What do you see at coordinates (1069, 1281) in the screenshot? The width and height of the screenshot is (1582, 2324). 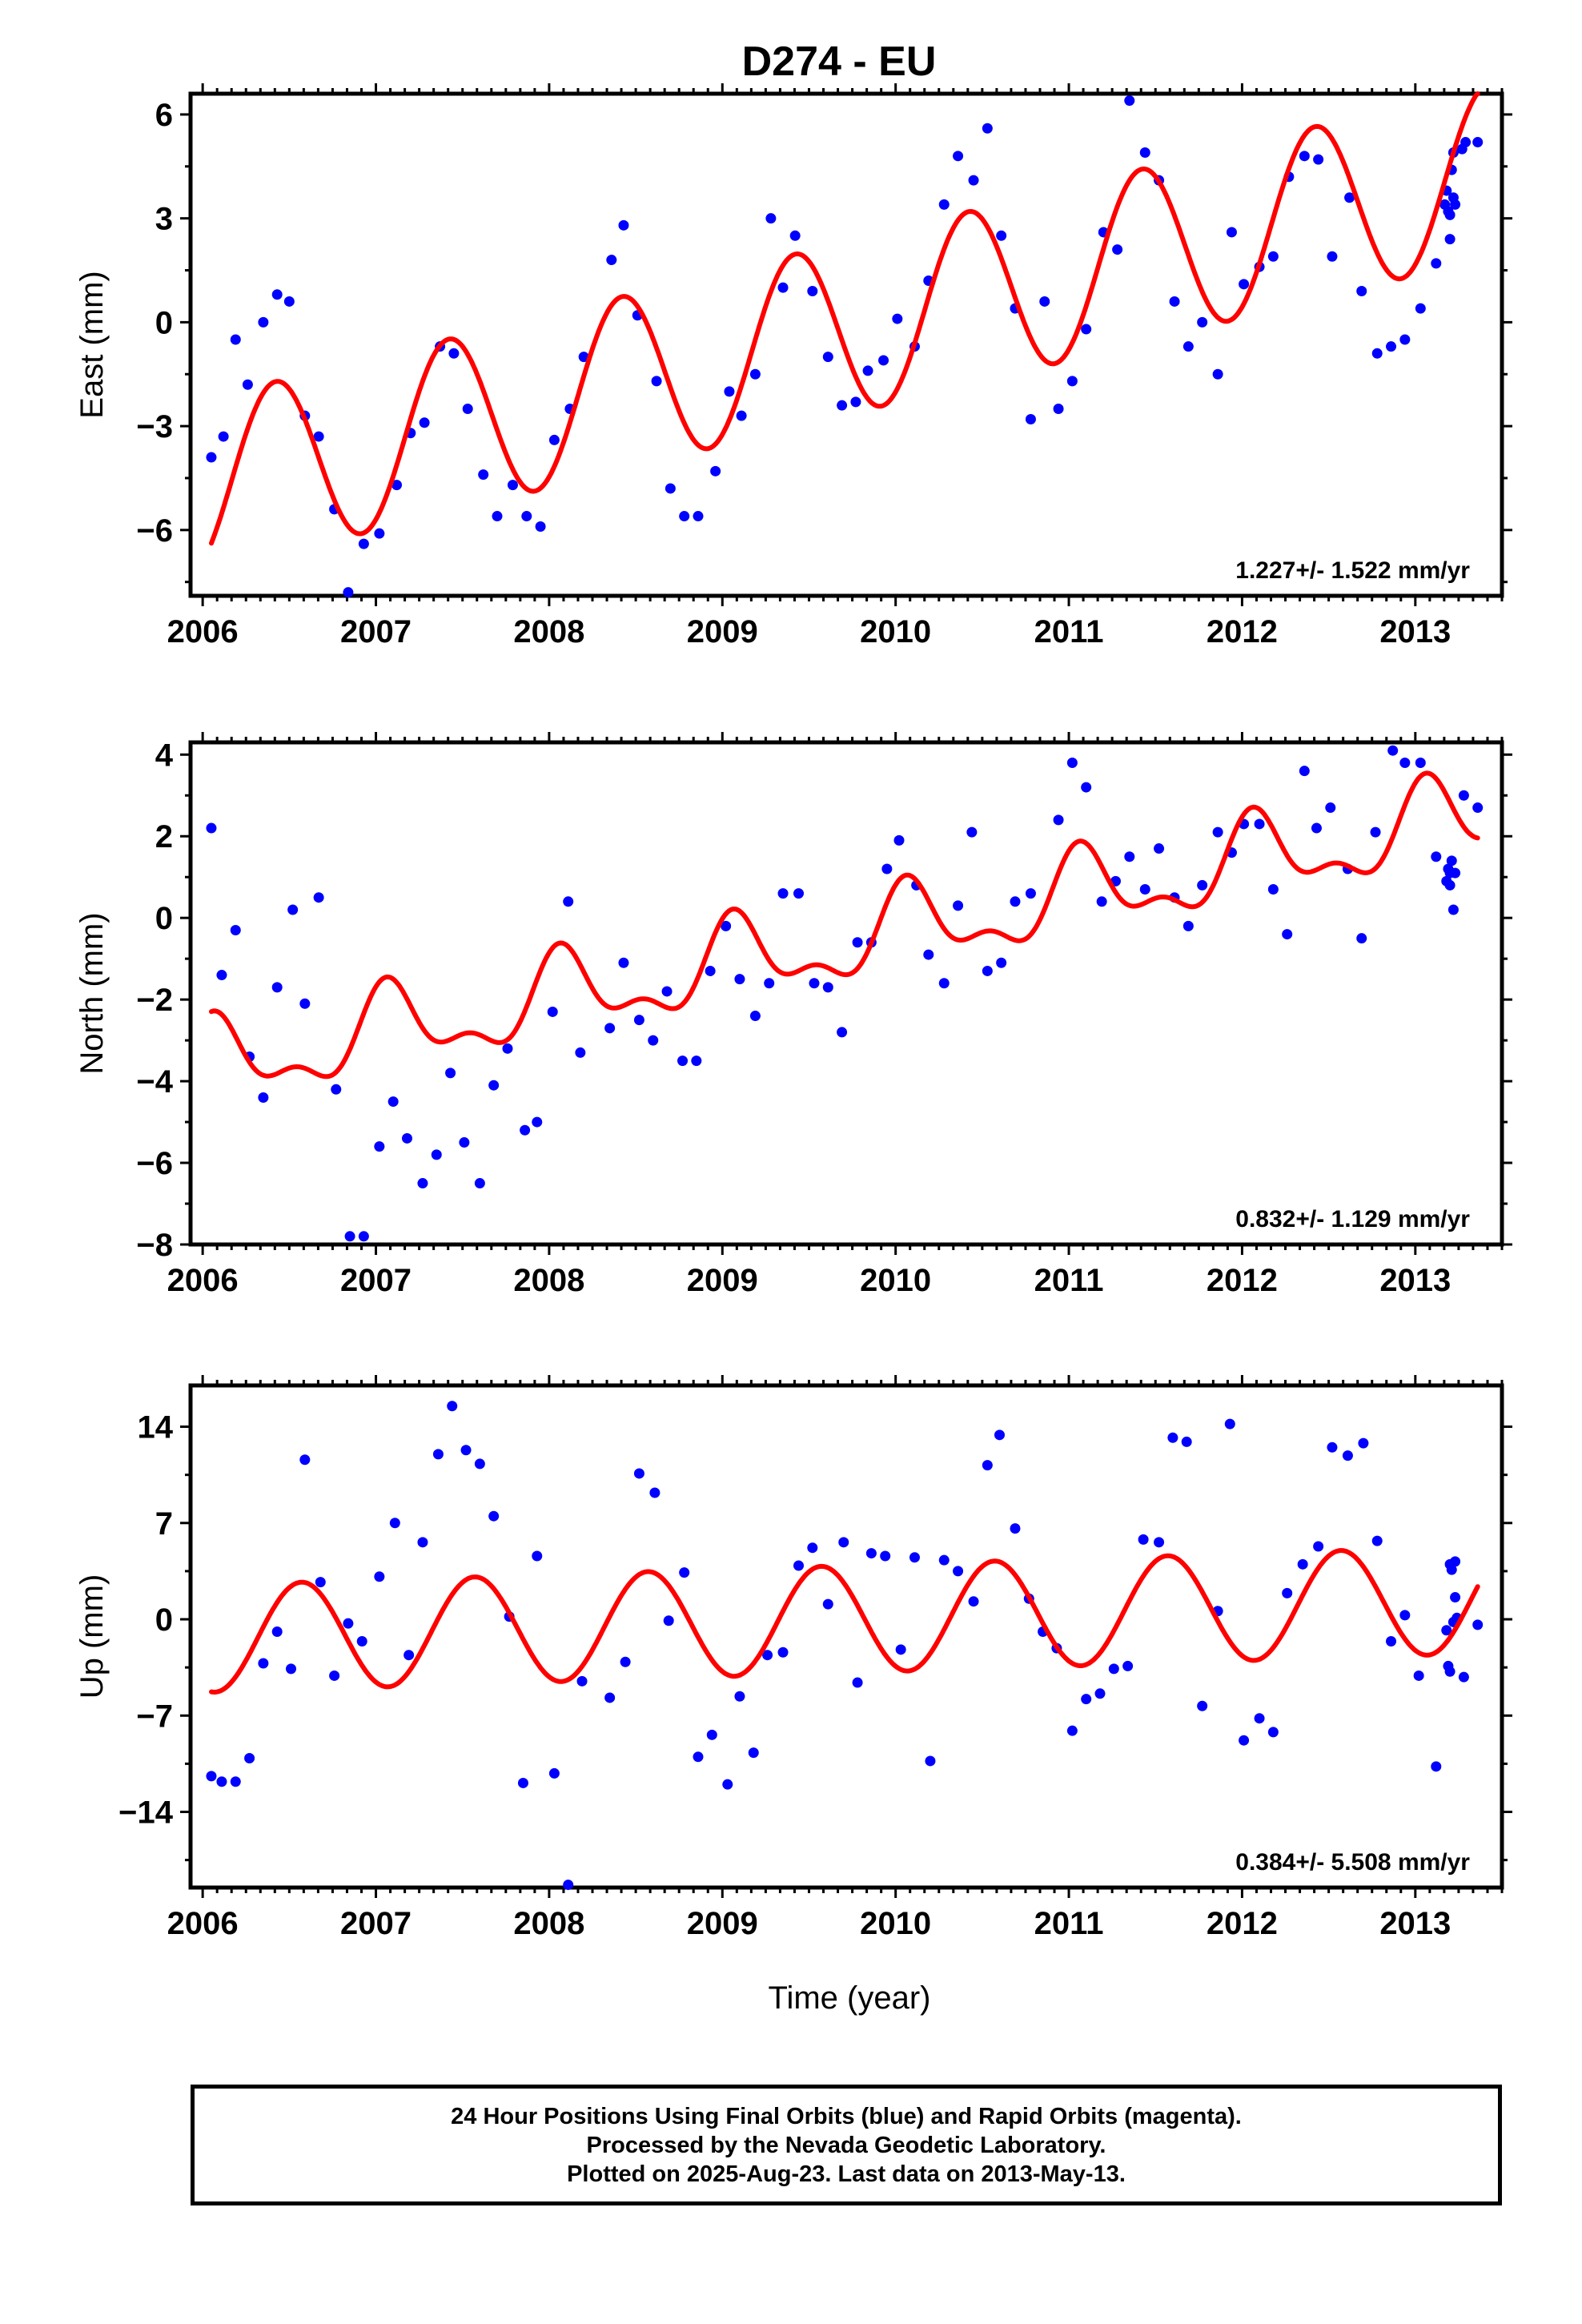 I see `x-tick-label: 2011` at bounding box center [1069, 1281].